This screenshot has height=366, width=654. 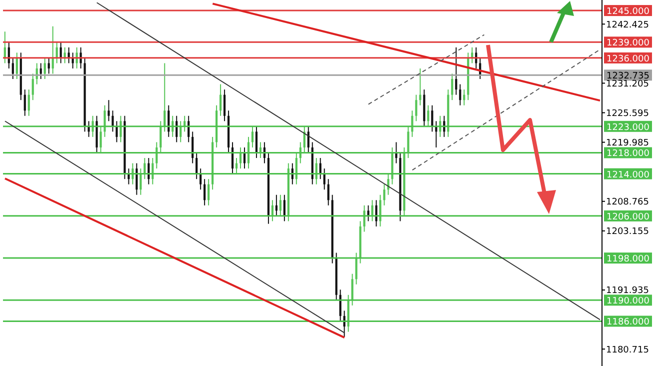 I want to click on y-tick-label: 1231.205, so click(x=627, y=84).